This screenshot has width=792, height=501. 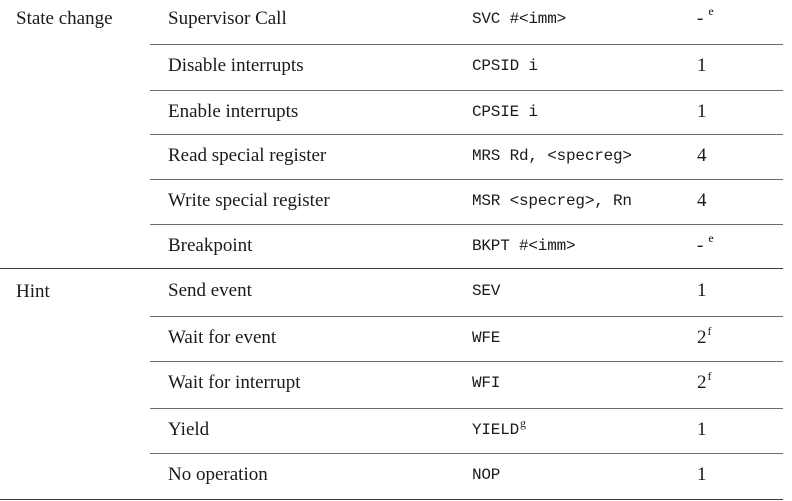 I want to click on table-row: Supervisor Call SVC #<imm> - e, so click(x=396, y=22).